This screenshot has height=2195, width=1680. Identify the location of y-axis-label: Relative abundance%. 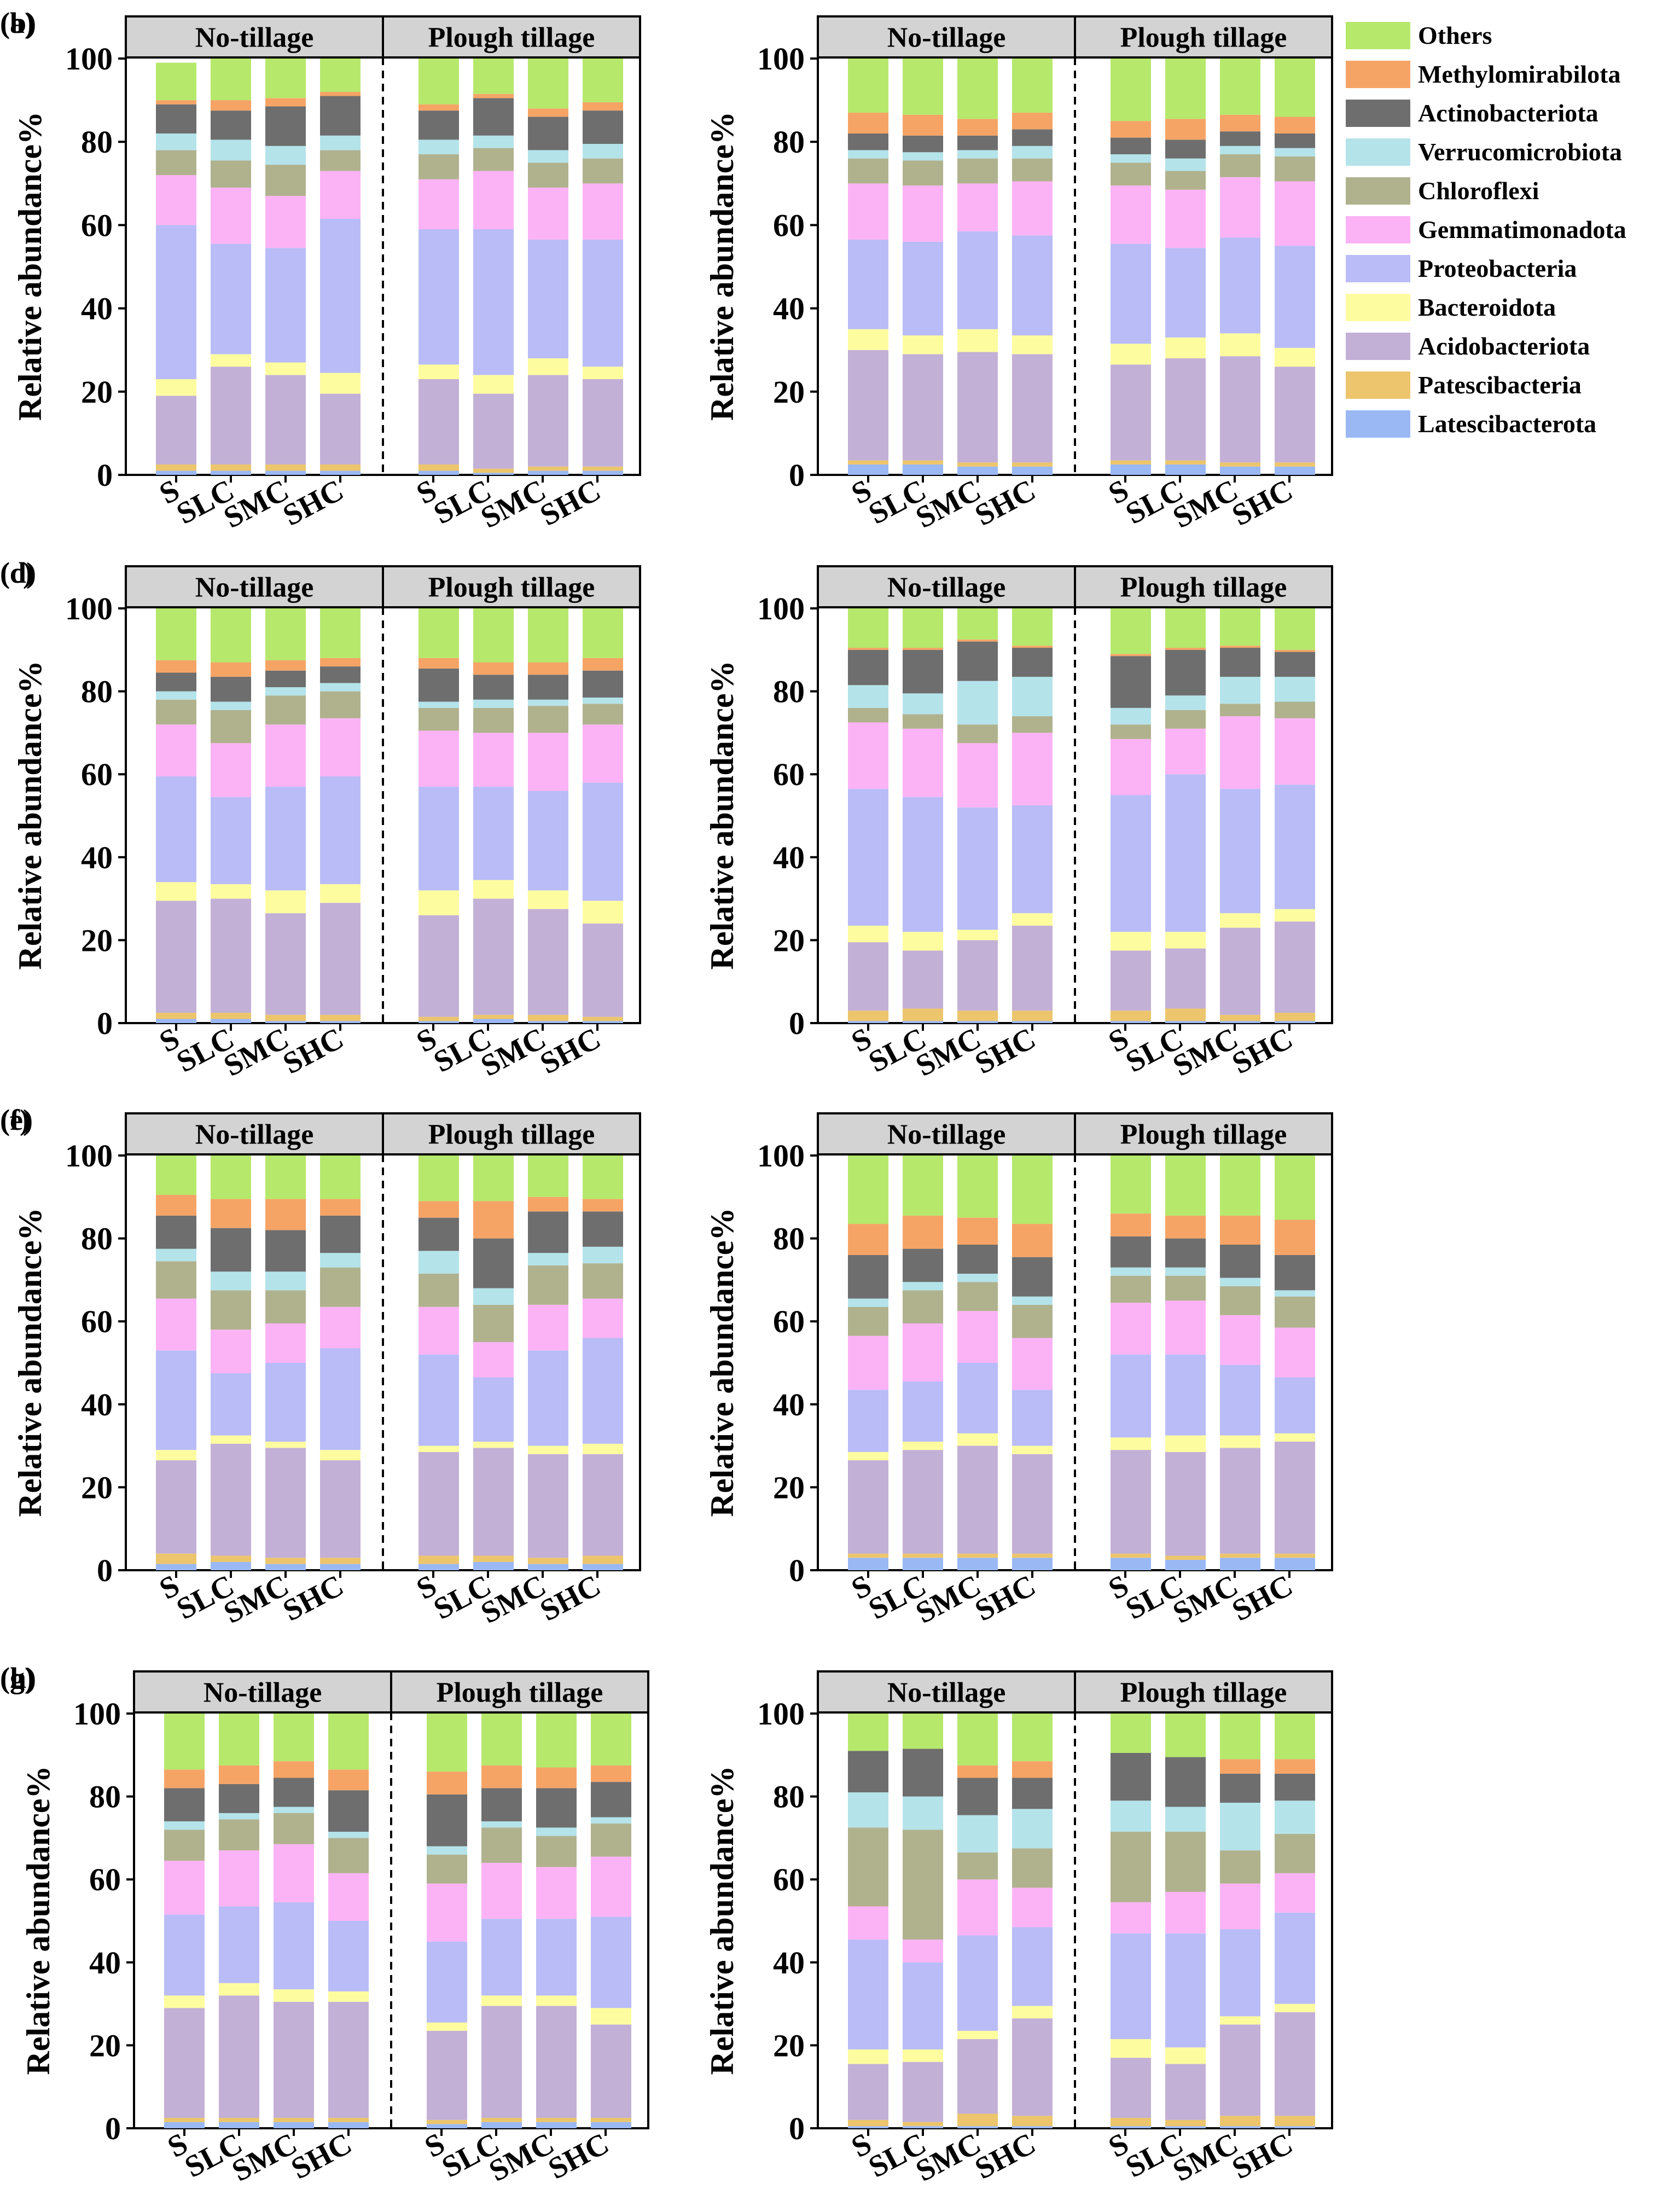
(722, 814).